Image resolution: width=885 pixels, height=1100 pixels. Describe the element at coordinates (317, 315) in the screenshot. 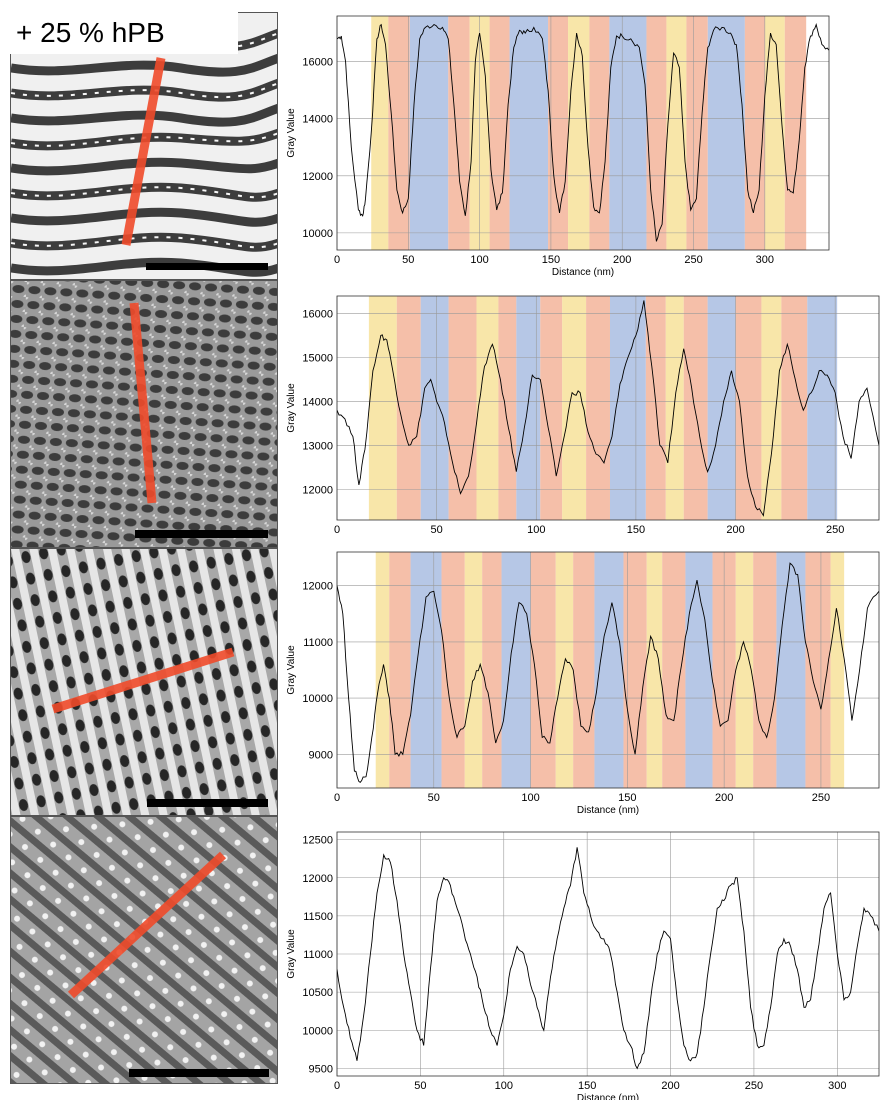

I see `y-tick-label-5: 16000` at that location.